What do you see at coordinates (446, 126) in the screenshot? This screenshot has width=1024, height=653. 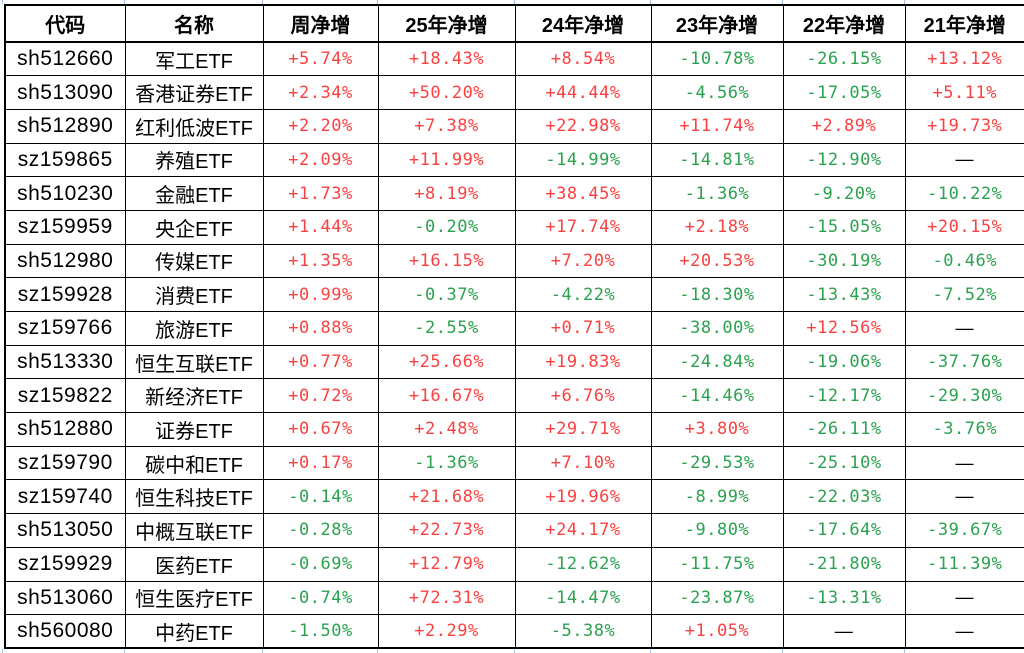 I see `value-cell: +7.38%` at bounding box center [446, 126].